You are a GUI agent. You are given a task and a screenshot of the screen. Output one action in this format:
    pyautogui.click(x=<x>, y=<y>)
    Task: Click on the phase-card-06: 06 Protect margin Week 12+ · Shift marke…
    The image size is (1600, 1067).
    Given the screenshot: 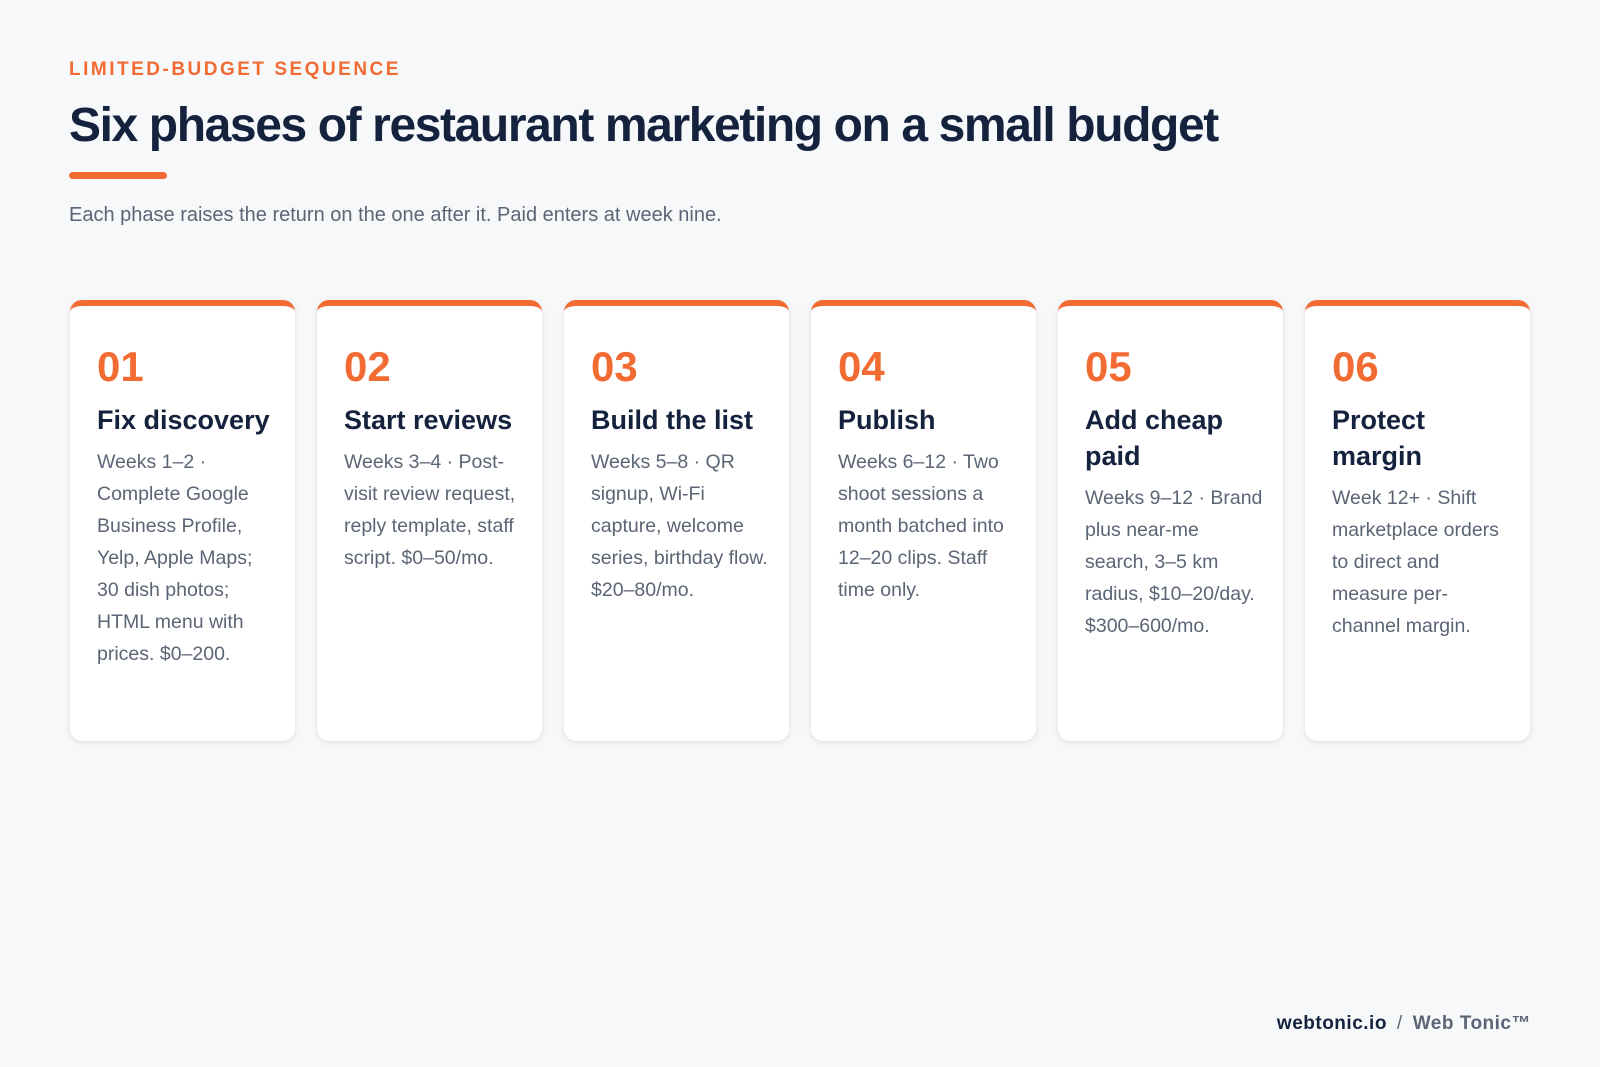 What is the action you would take?
    pyautogui.click(x=1417, y=520)
    